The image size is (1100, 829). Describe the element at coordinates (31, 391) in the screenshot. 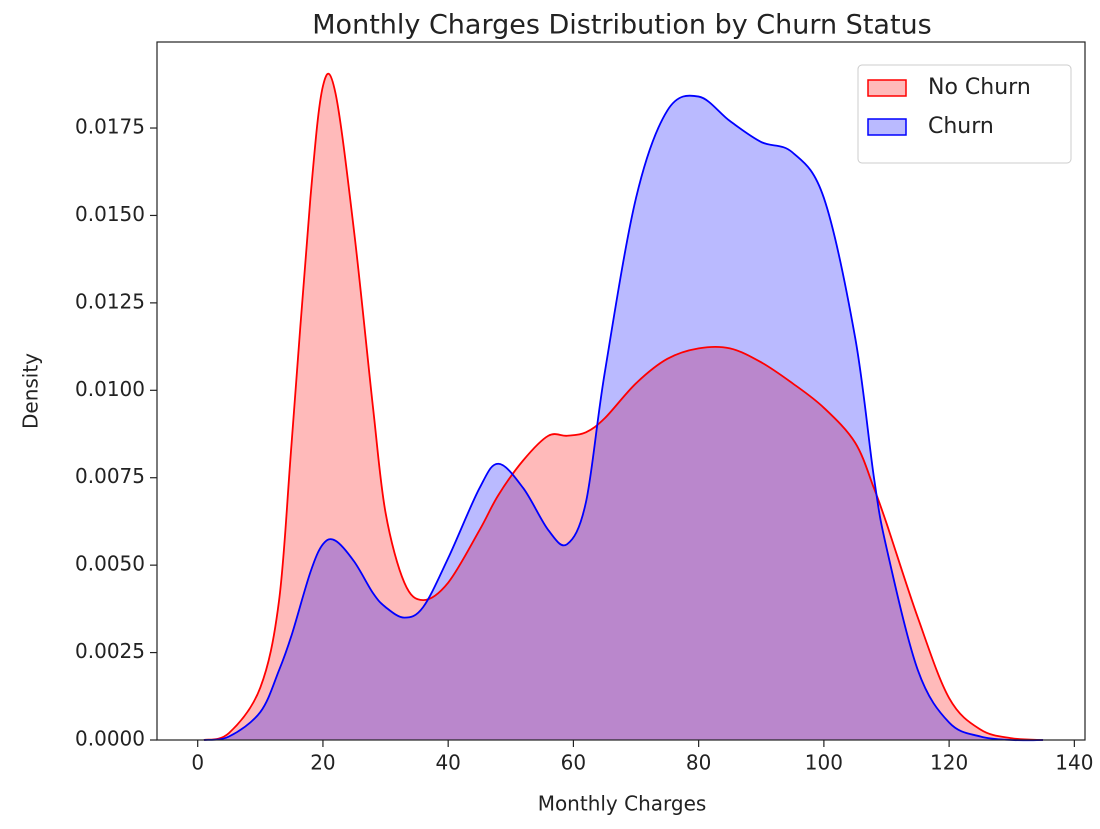

I see `y-axis-label: Density` at that location.